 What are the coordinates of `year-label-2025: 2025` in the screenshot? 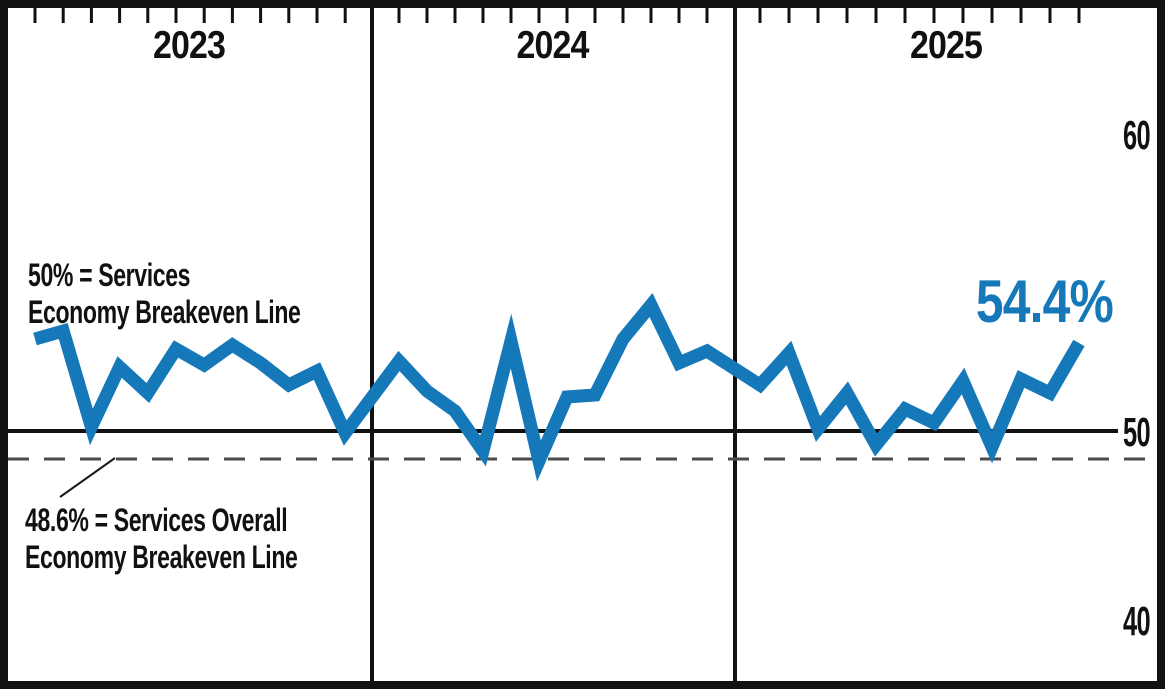 It's located at (946, 45).